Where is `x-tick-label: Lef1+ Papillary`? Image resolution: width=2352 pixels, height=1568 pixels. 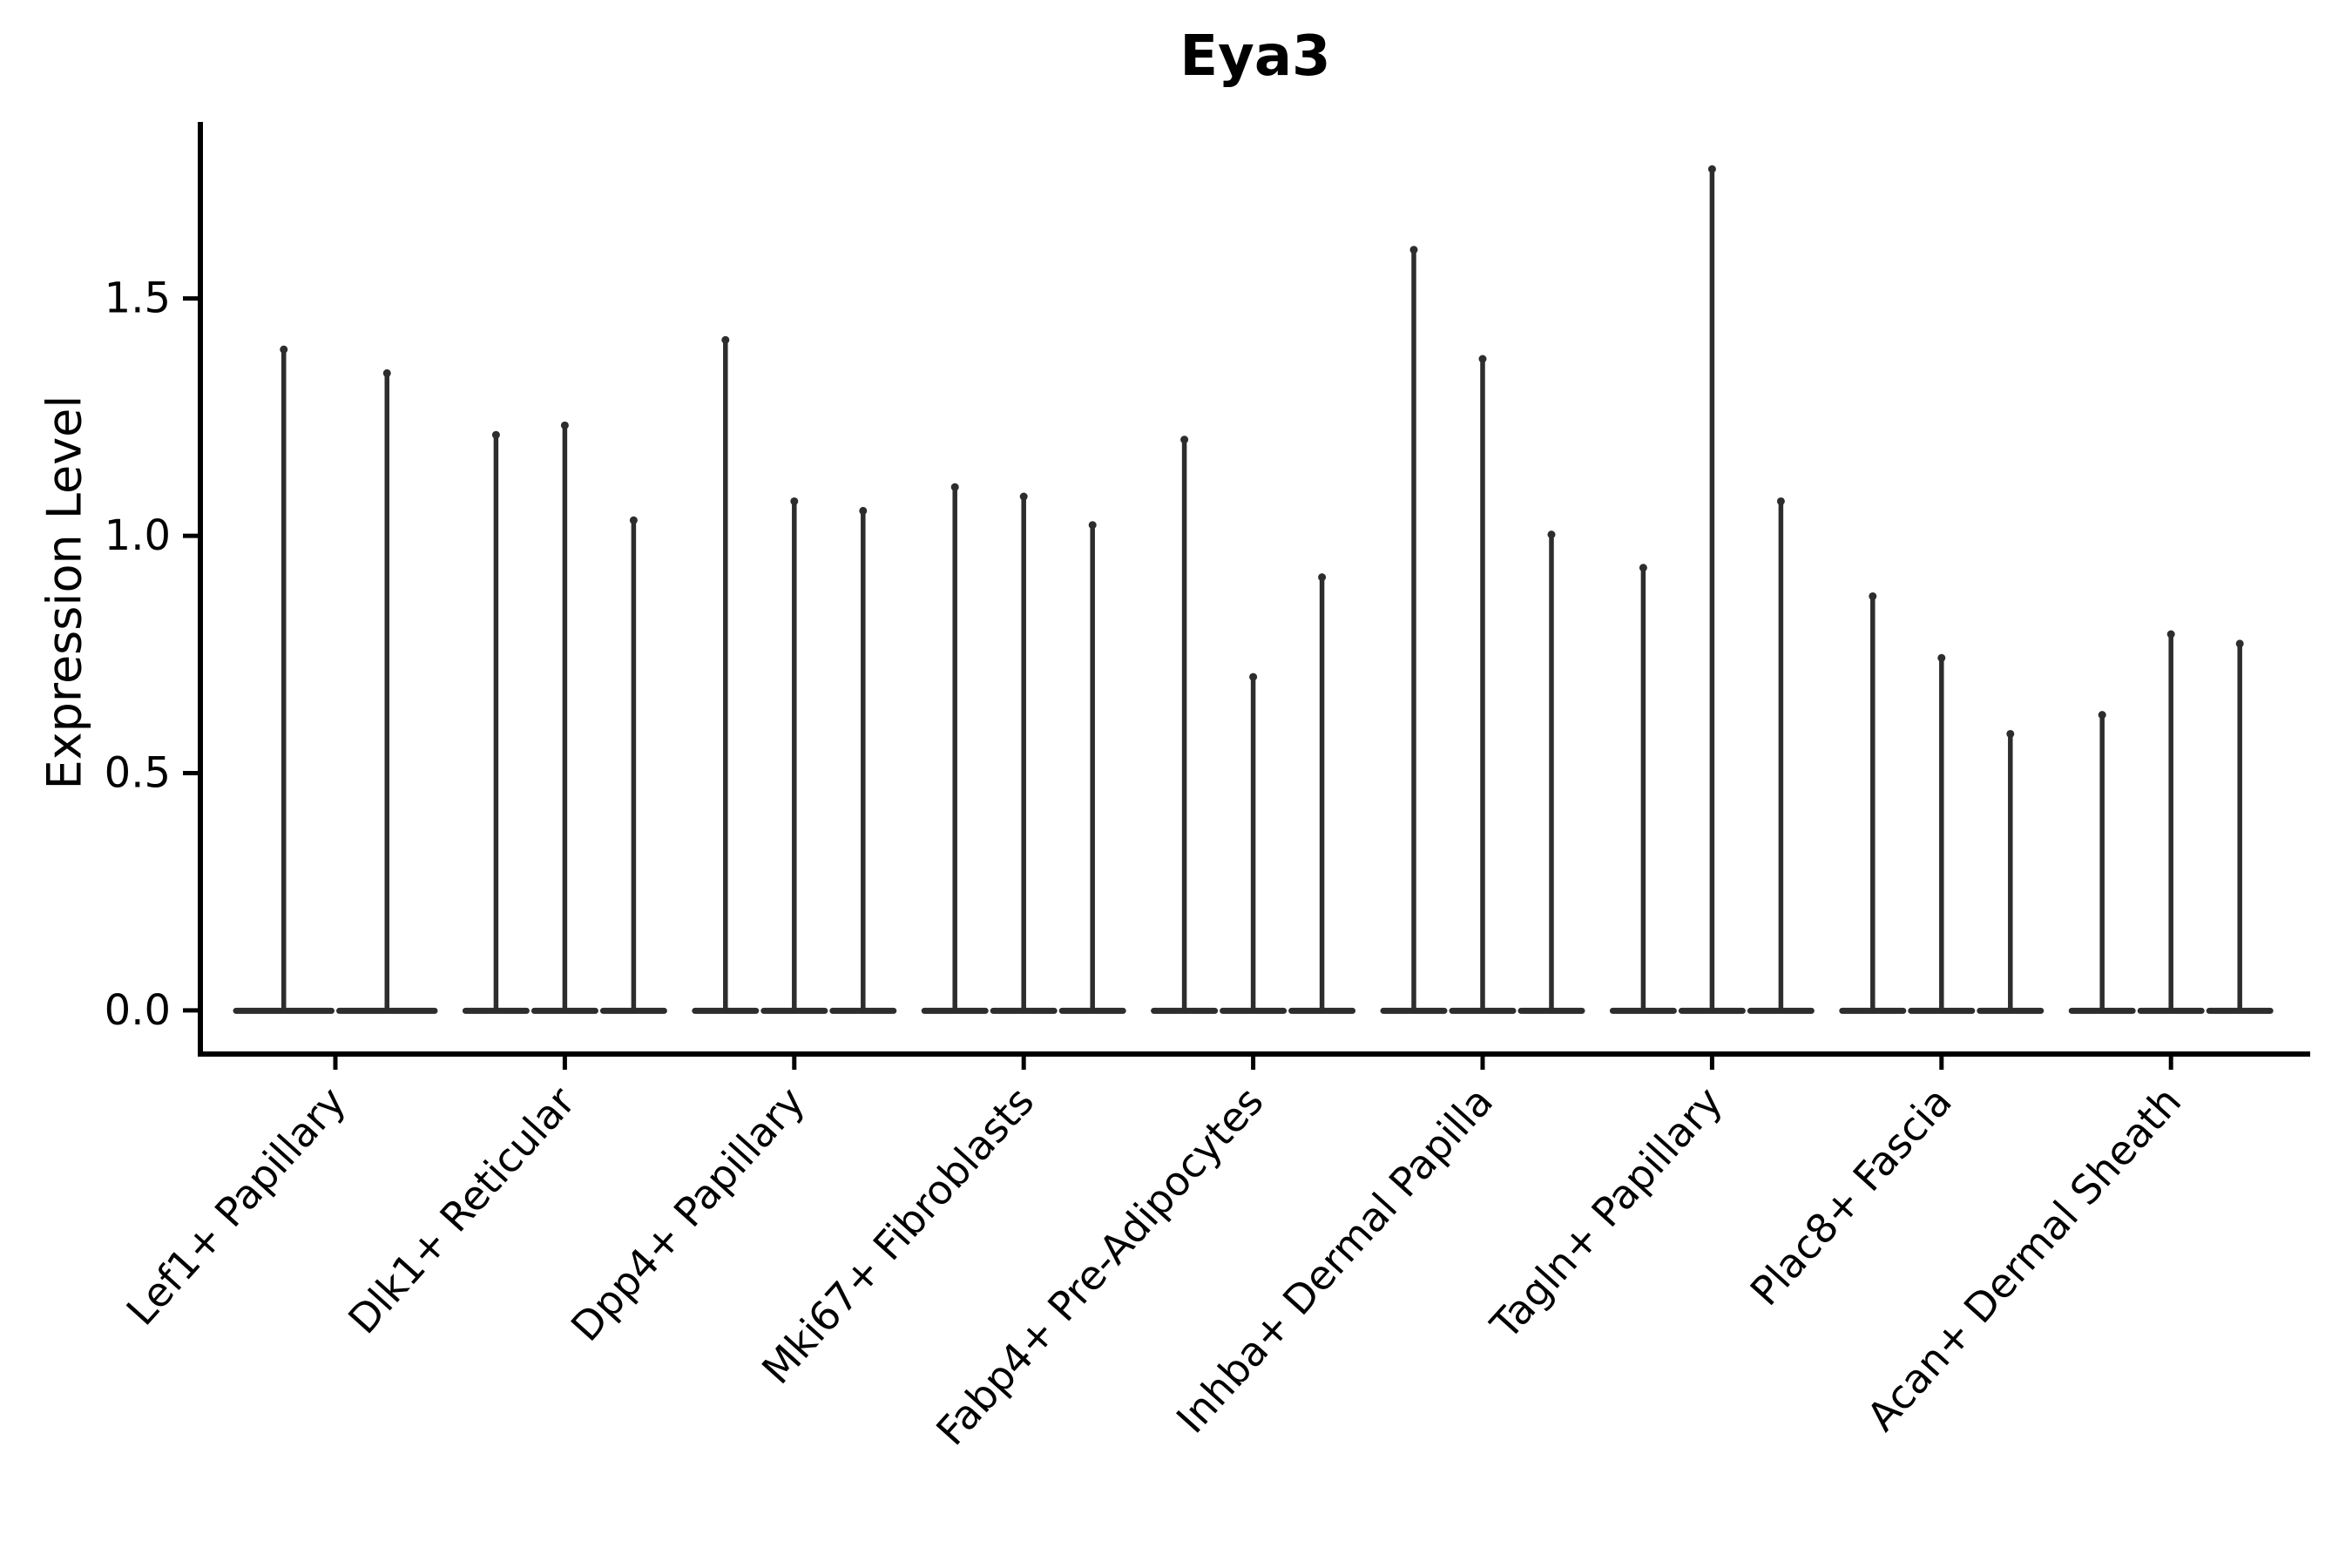 x-tick-label: Lef1+ Papillary is located at coordinates (236, 1206).